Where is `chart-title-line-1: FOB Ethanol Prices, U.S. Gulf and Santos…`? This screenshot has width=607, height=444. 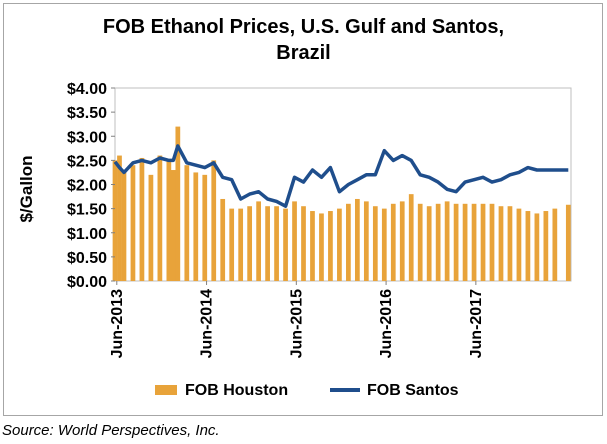
chart-title-line-1: FOB Ethanol Prices, U.S. Gulf and Santos… is located at coordinates (303, 27).